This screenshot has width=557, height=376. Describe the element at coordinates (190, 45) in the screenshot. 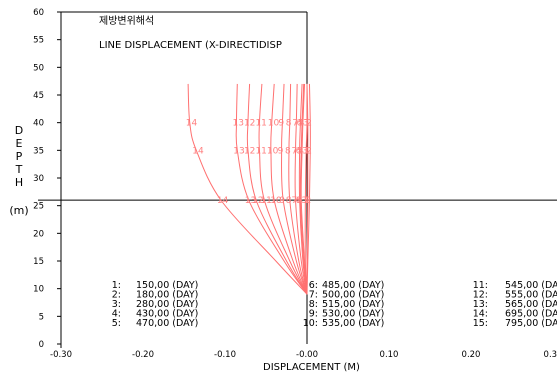

I see `annotation-subtitle: LINE DISPLACEMENT (X-DIRECTIDISP` at that location.